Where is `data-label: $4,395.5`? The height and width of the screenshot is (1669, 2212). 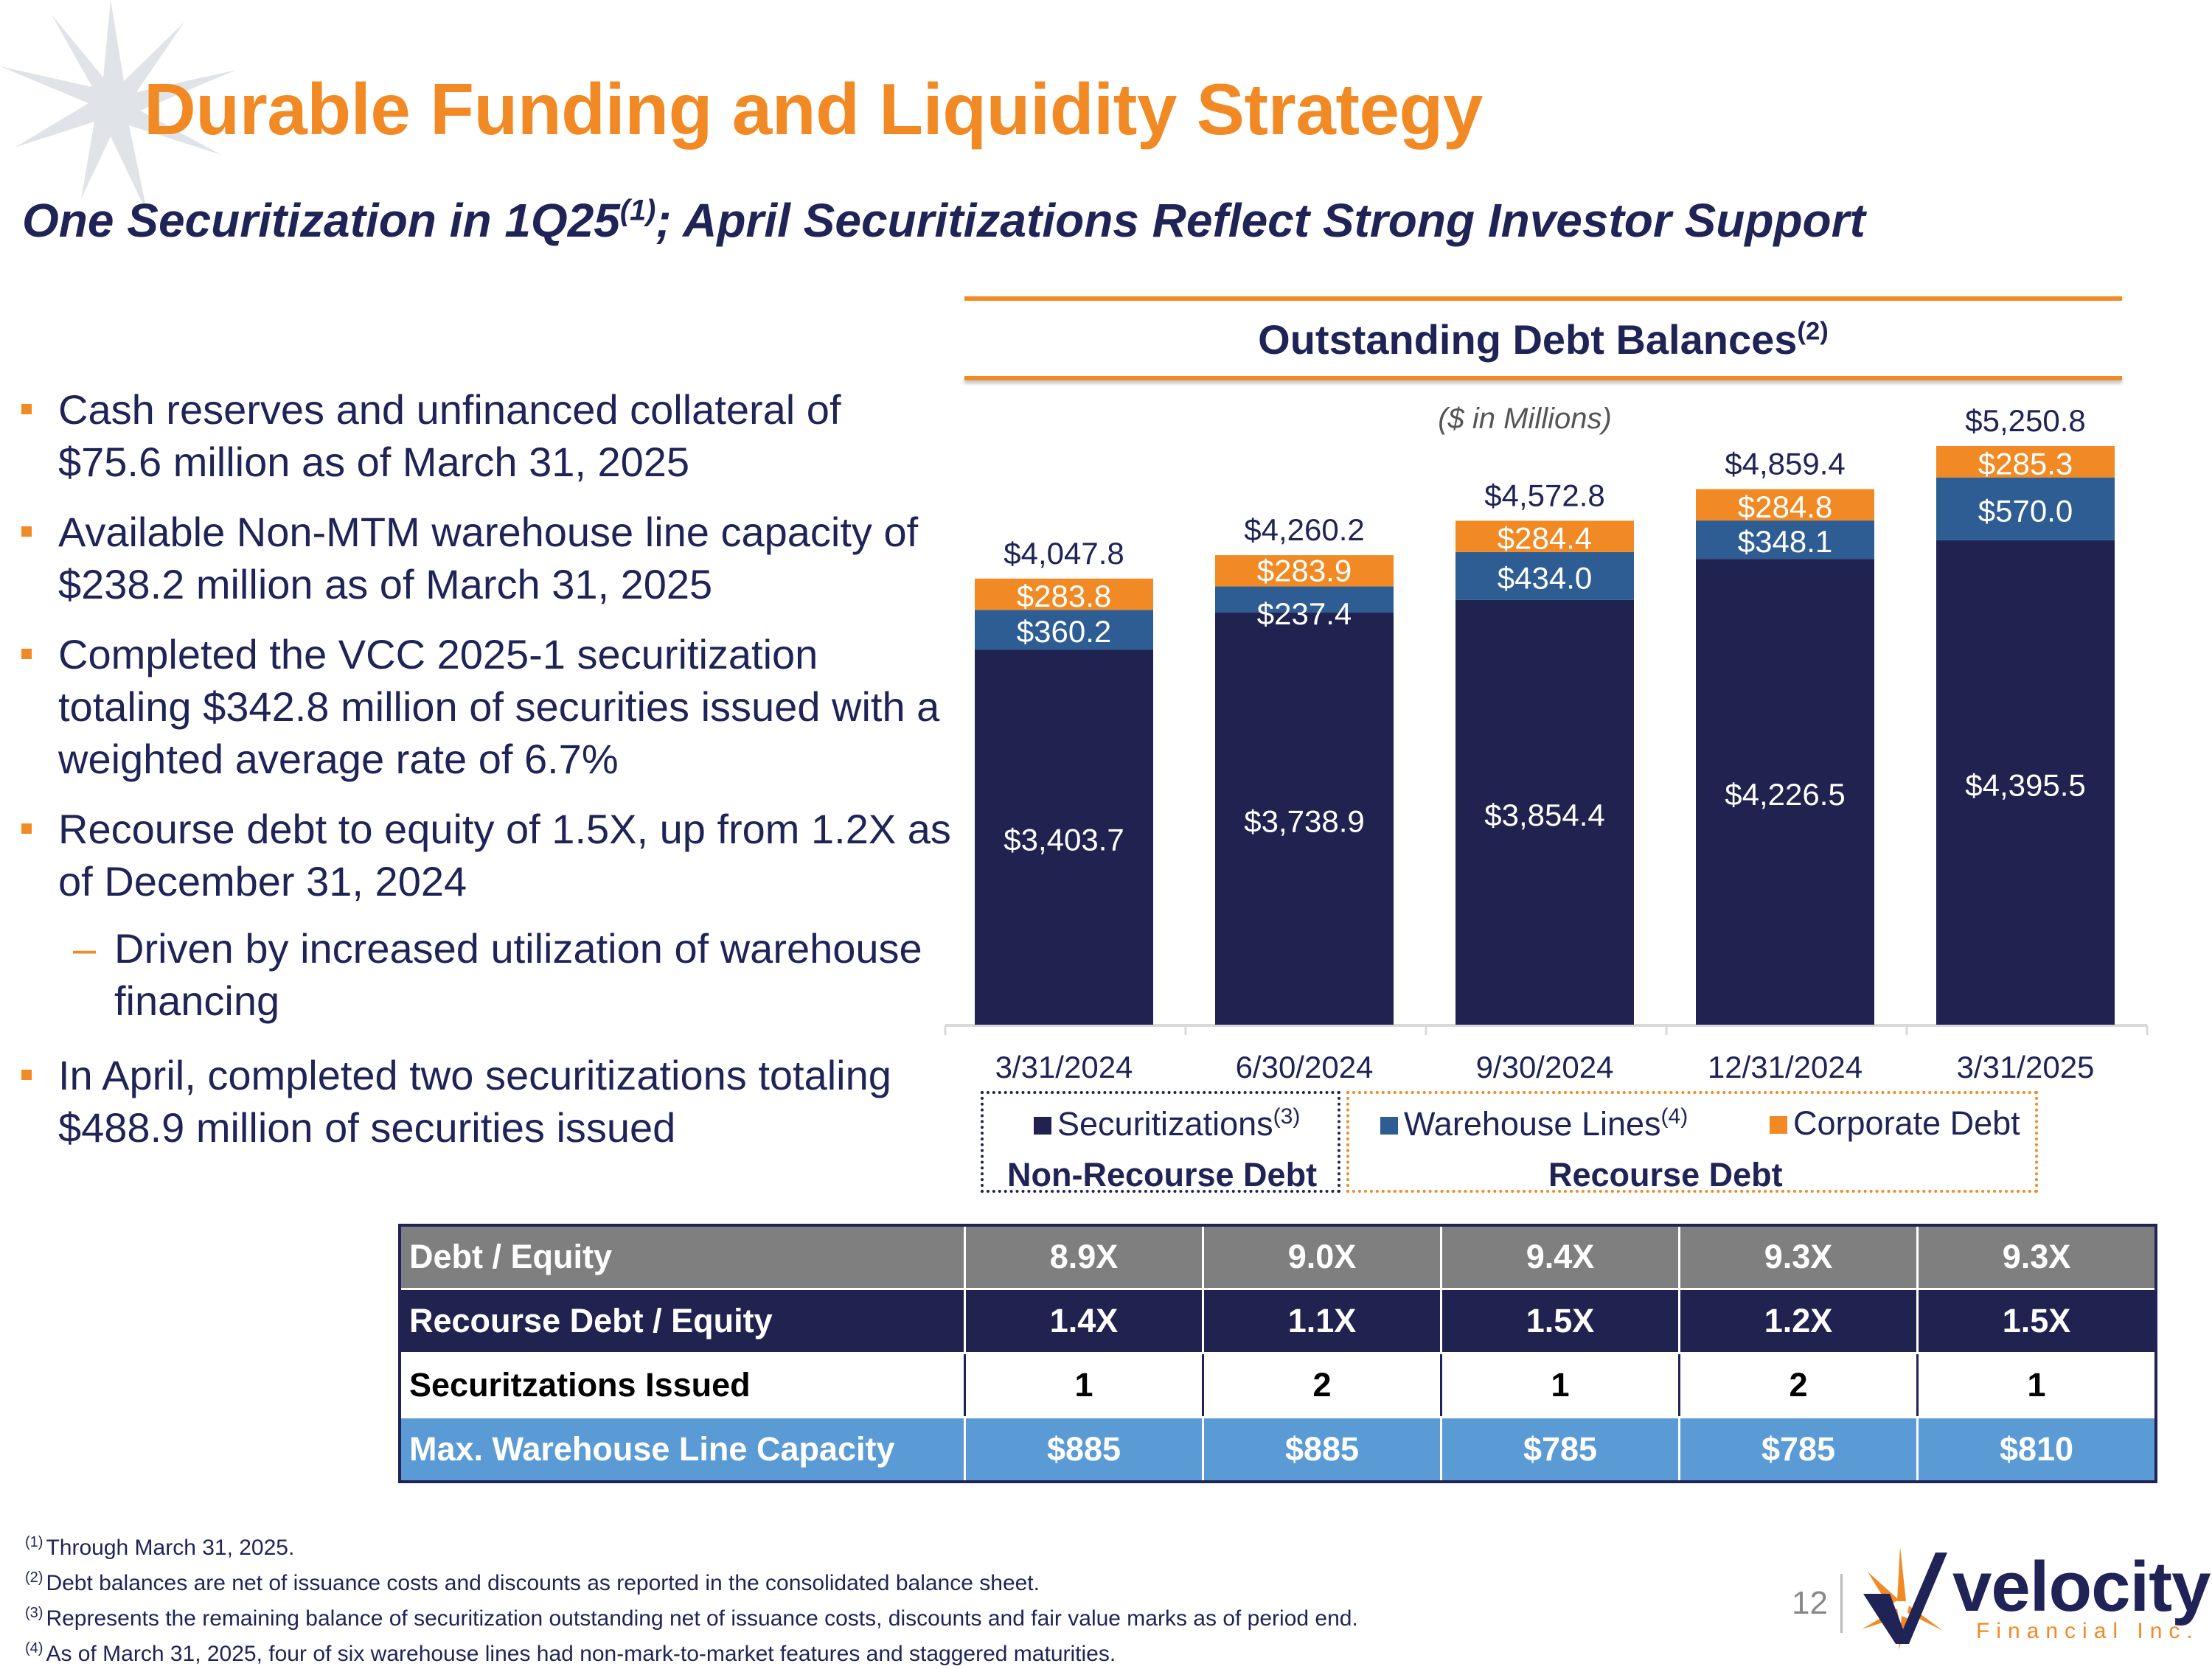
data-label: $4,395.5 is located at coordinates (2025, 785).